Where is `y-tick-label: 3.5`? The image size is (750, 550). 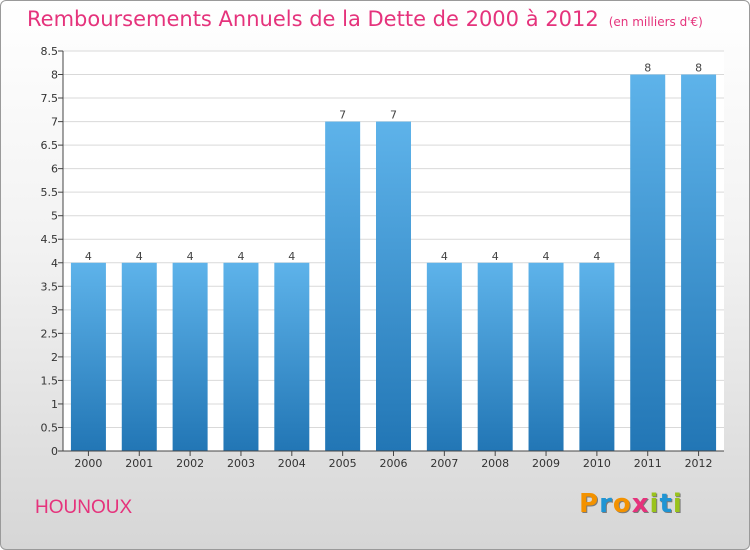
y-tick-label: 3.5 is located at coordinates (50, 286).